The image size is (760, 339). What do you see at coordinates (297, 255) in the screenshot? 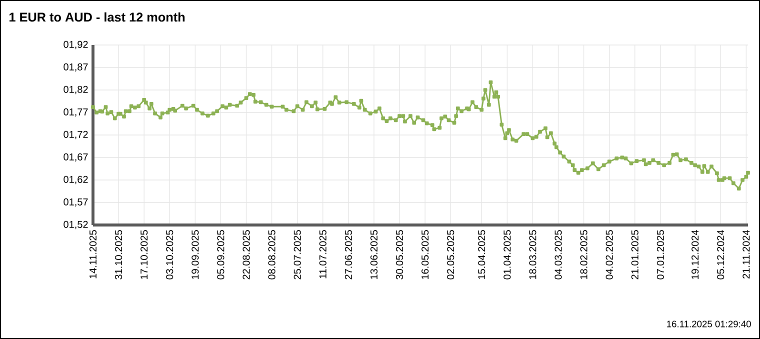
I see `x-tick-label: 25.07.2025` at bounding box center [297, 255].